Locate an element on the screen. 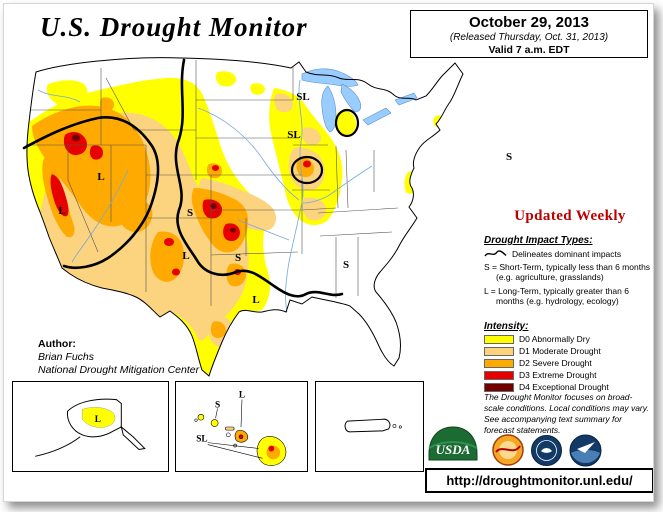 The width and height of the screenshot is (663, 512). legend-label-d1: D1 Moderate Drought is located at coordinates (560, 351).